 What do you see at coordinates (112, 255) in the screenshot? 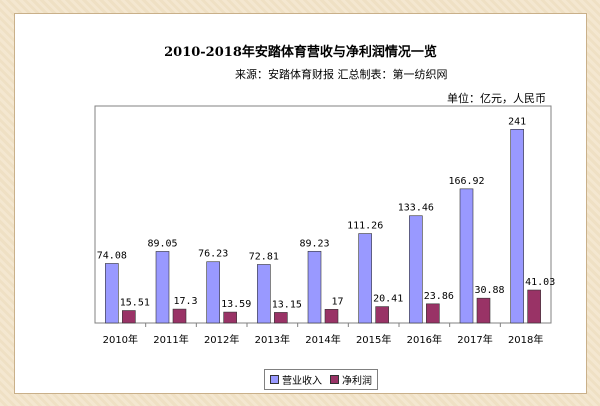
I see `revenue-data-label: 74.08` at bounding box center [112, 255].